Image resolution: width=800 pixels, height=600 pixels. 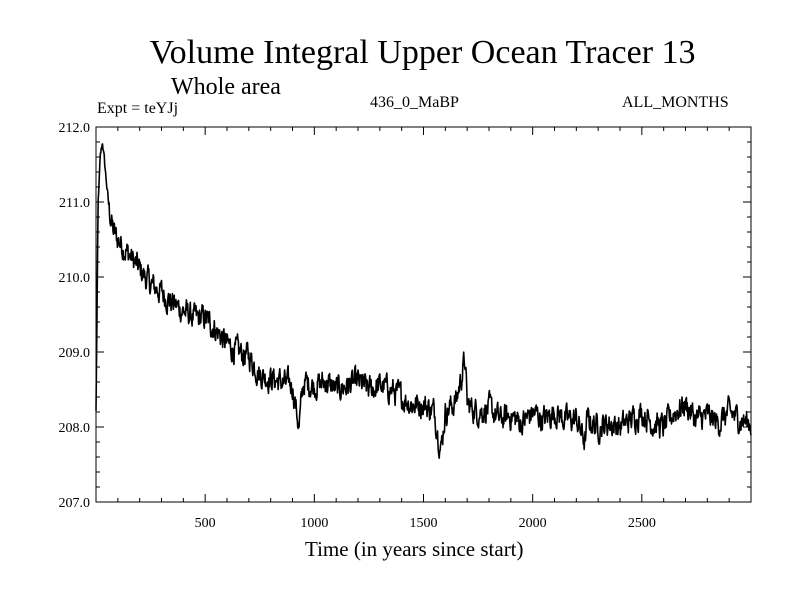 What do you see at coordinates (414, 102) in the screenshot?
I see `period-label: 436_0_MaBP` at bounding box center [414, 102].